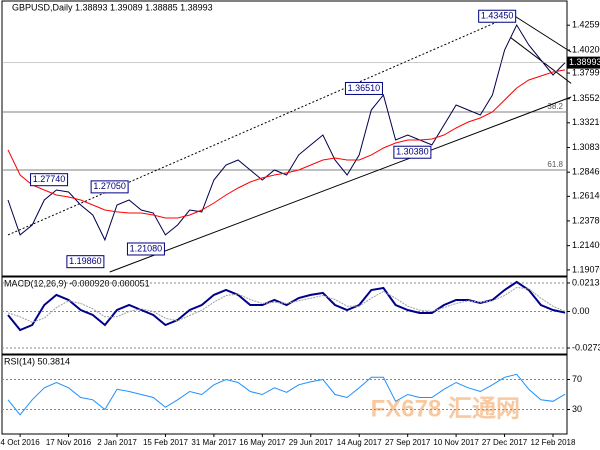 The height and width of the screenshot is (450, 600). I want to click on price-label: 1.38993, so click(584, 62).